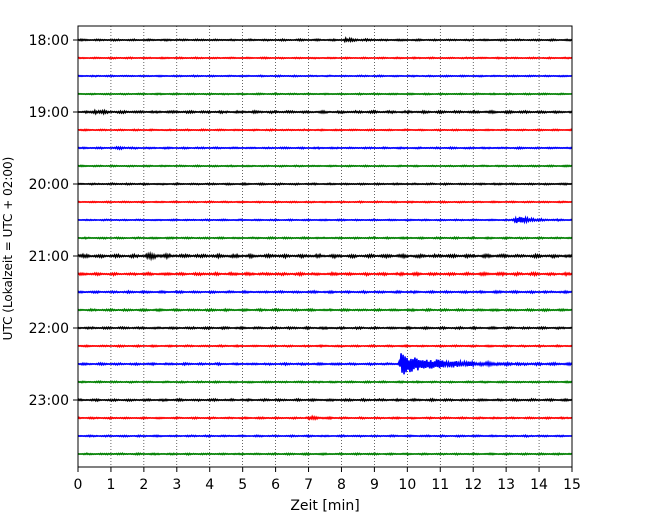 The image size is (650, 520). I want to click on x-tick-label-10: 10, so click(407, 485).